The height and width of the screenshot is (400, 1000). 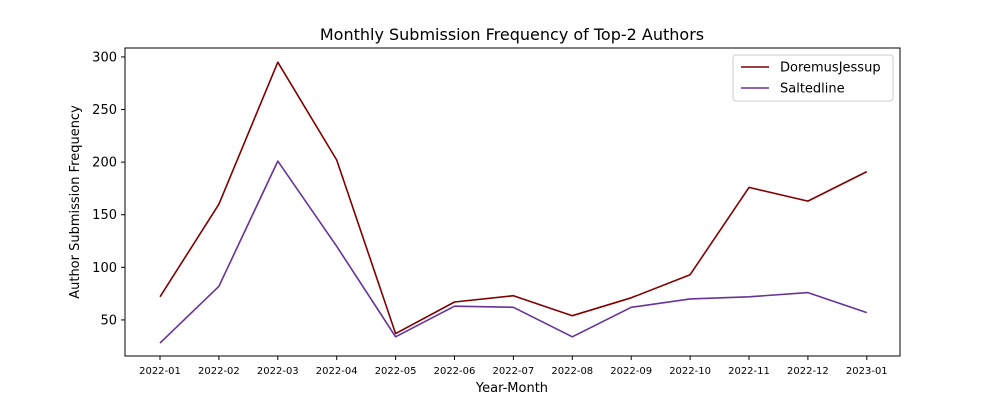 What do you see at coordinates (278, 371) in the screenshot?
I see `x-tick-label: 2022-03` at bounding box center [278, 371].